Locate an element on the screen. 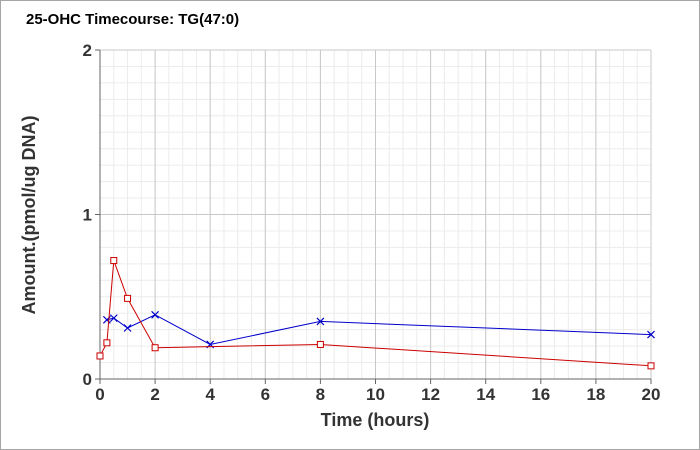 The width and height of the screenshot is (700, 450). x-tick-label: 10 is located at coordinates (375, 394).